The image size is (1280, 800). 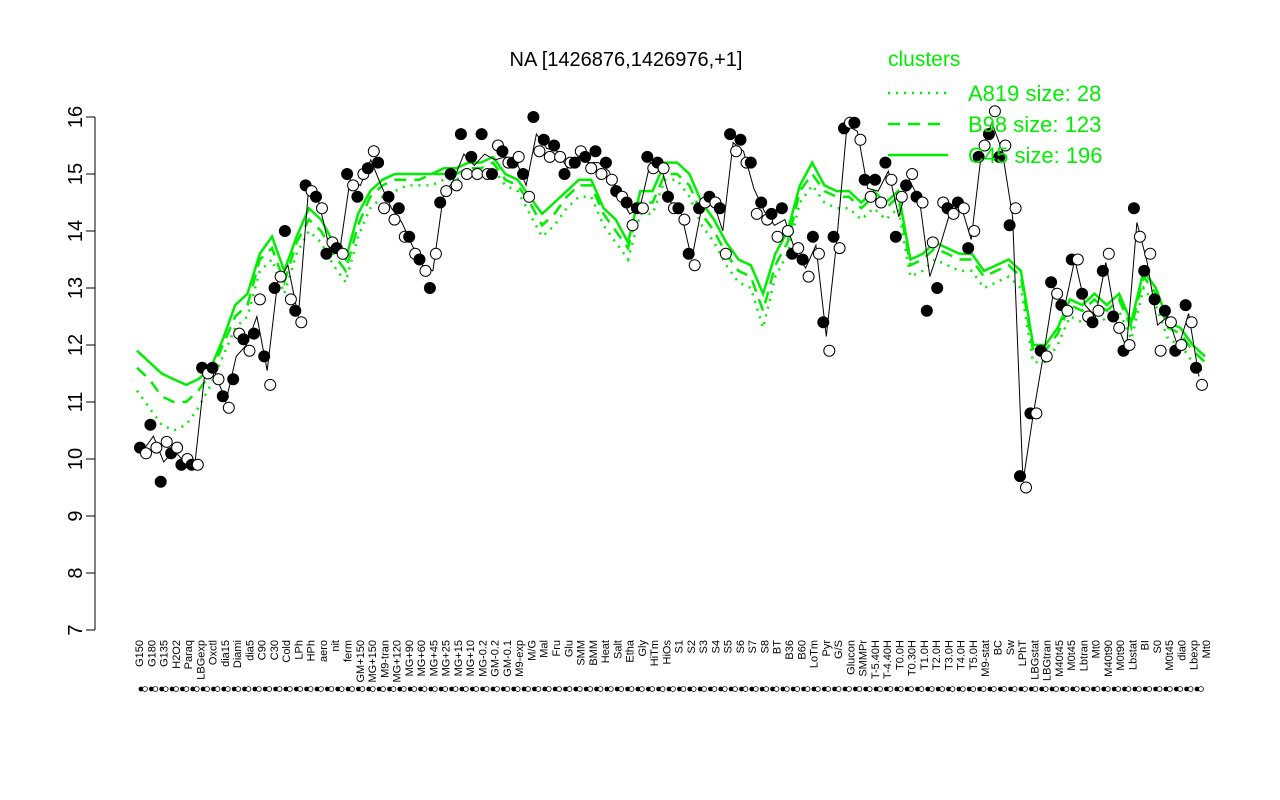 What do you see at coordinates (741, 646) in the screenshot?
I see `x-tick-label: S6` at bounding box center [741, 646].